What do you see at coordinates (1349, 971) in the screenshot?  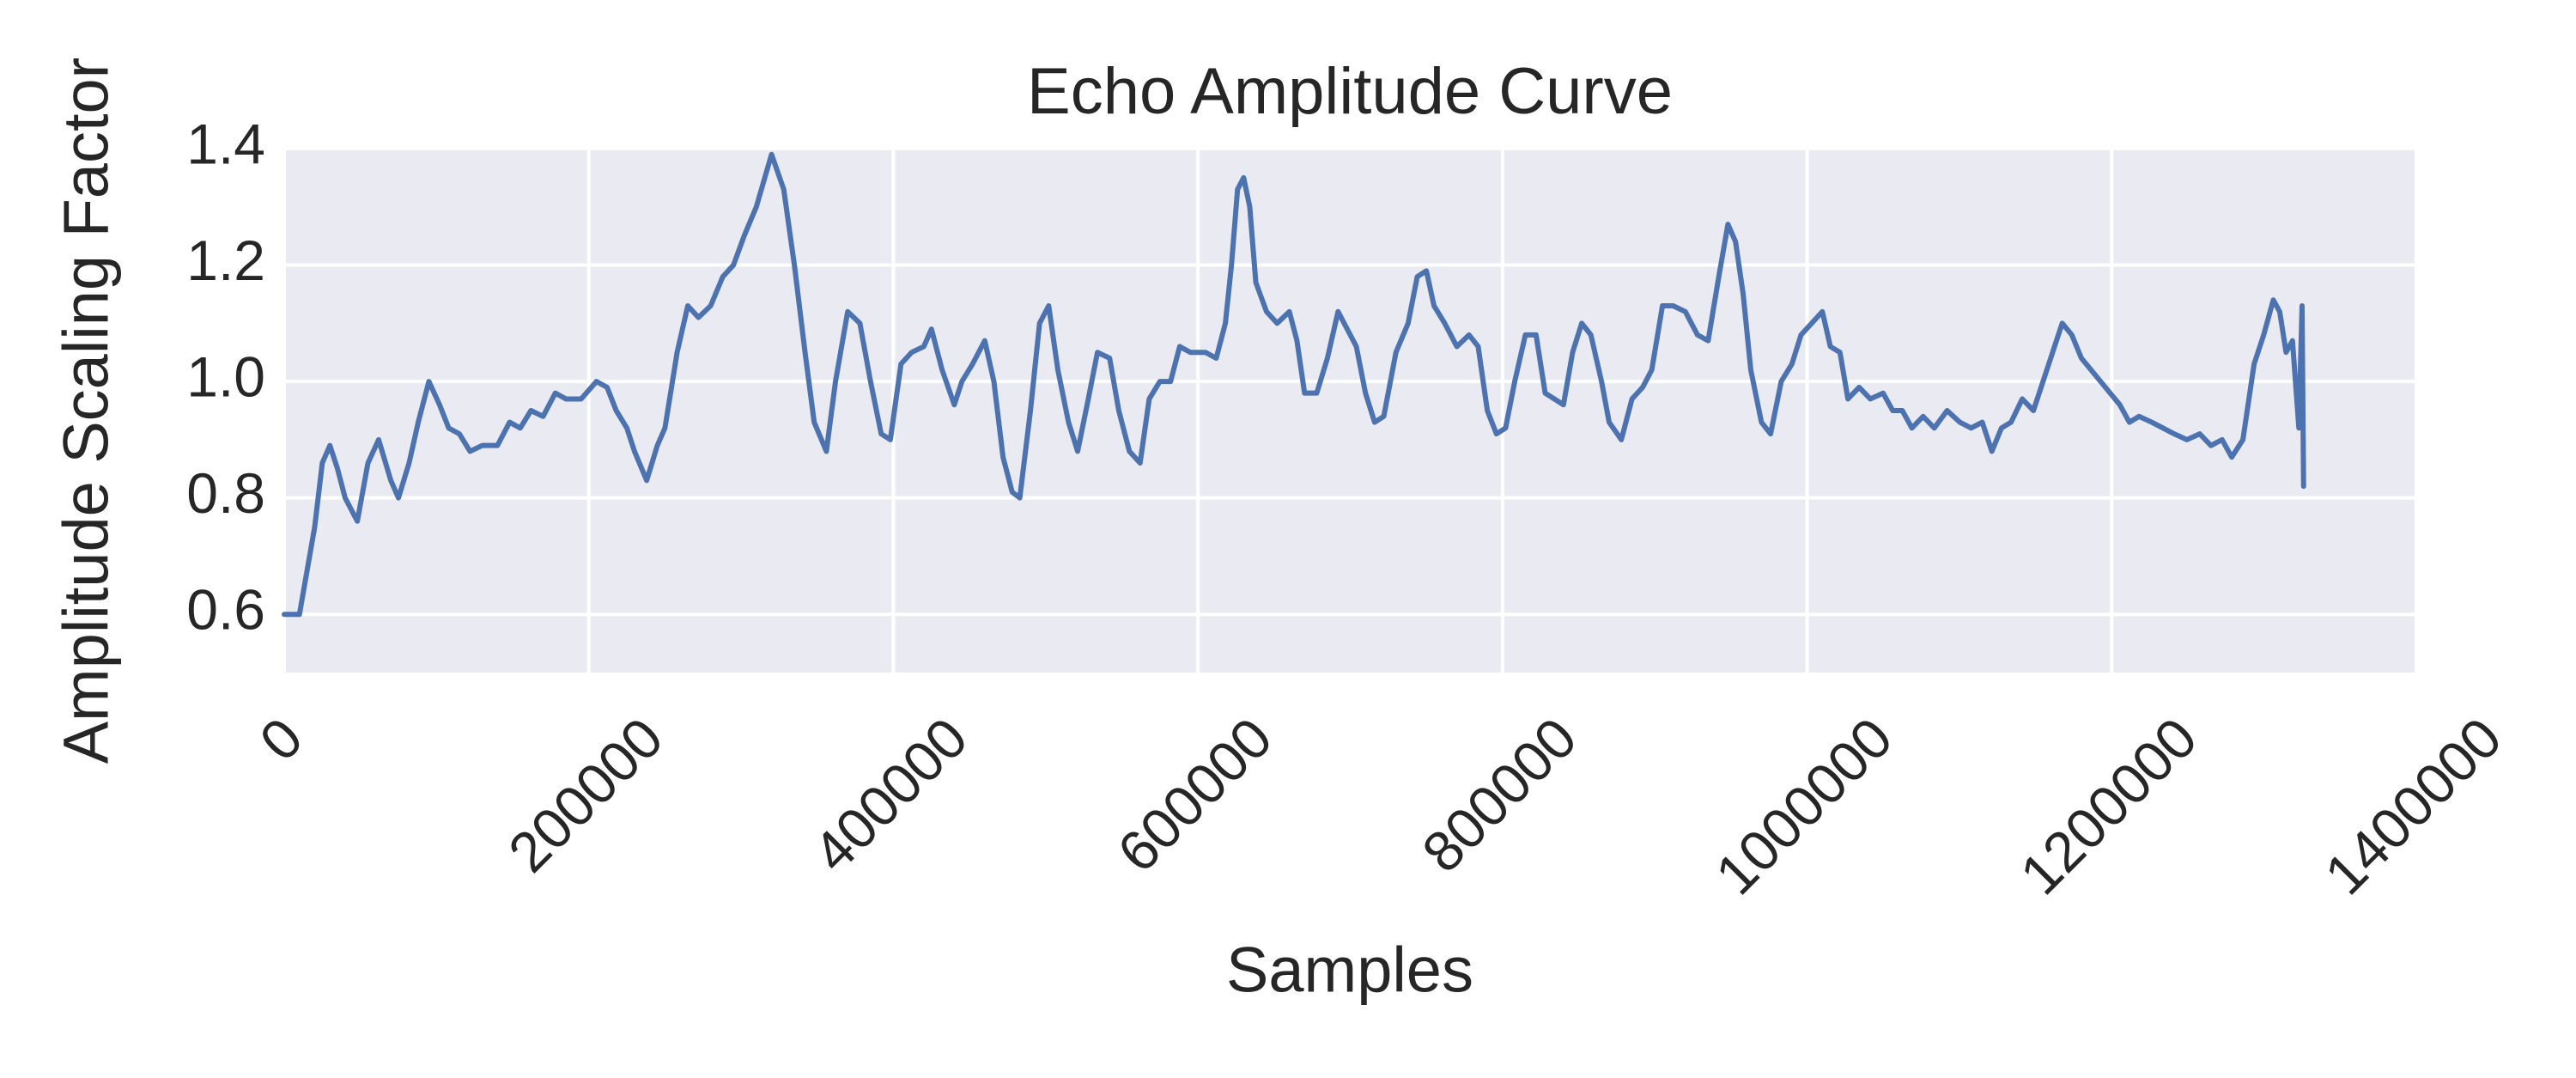 I see `x-axis-label: Samples` at bounding box center [1349, 971].